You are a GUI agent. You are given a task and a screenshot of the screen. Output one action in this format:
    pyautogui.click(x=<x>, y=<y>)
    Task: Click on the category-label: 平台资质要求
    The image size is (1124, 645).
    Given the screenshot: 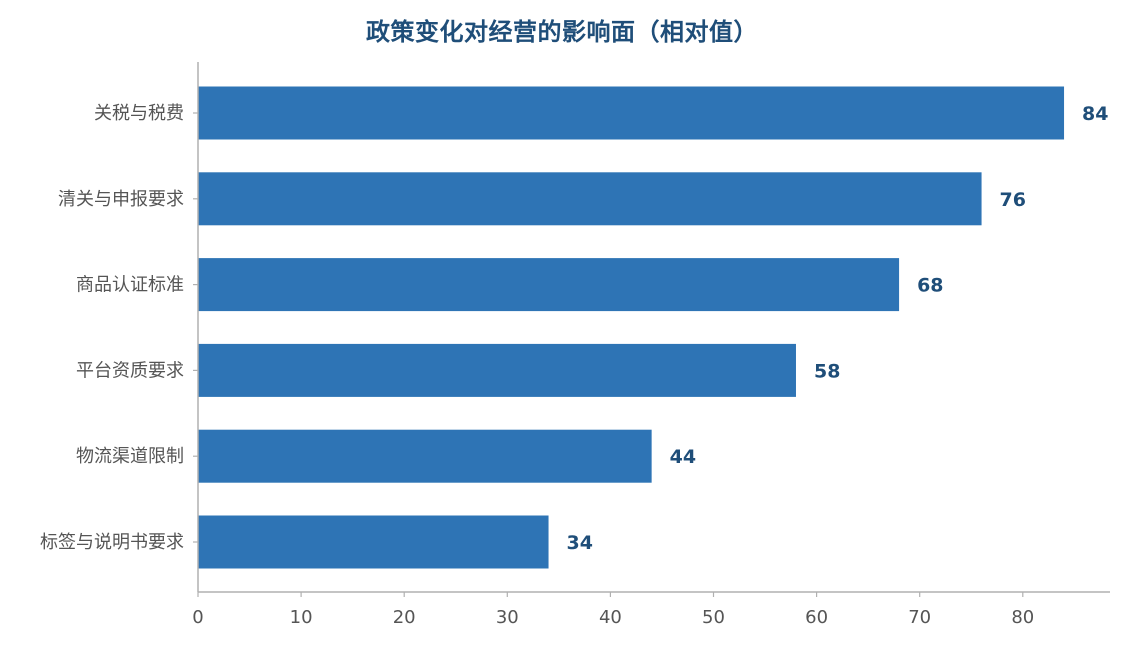 What is the action you would take?
    pyautogui.click(x=130, y=370)
    